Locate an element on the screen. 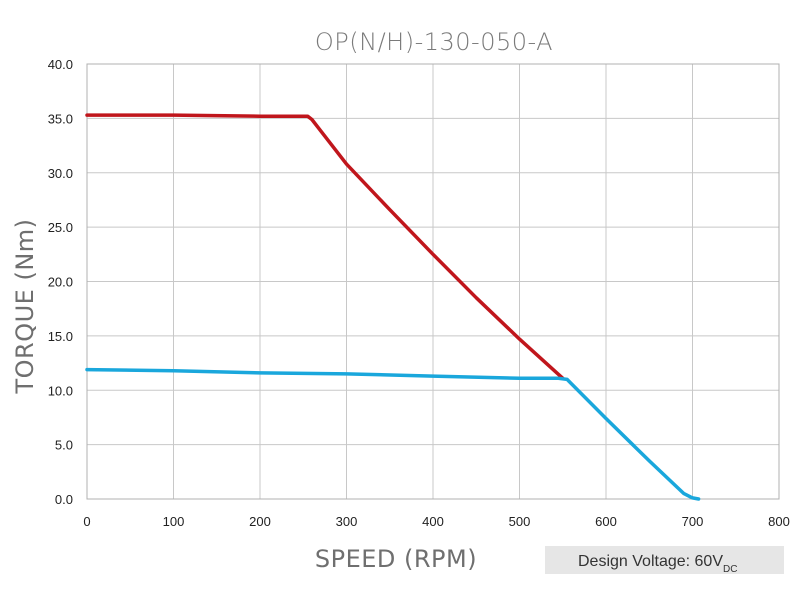 The width and height of the screenshot is (800, 600). badge-label: Design Voltage: 60VDC is located at coordinates (657, 564).